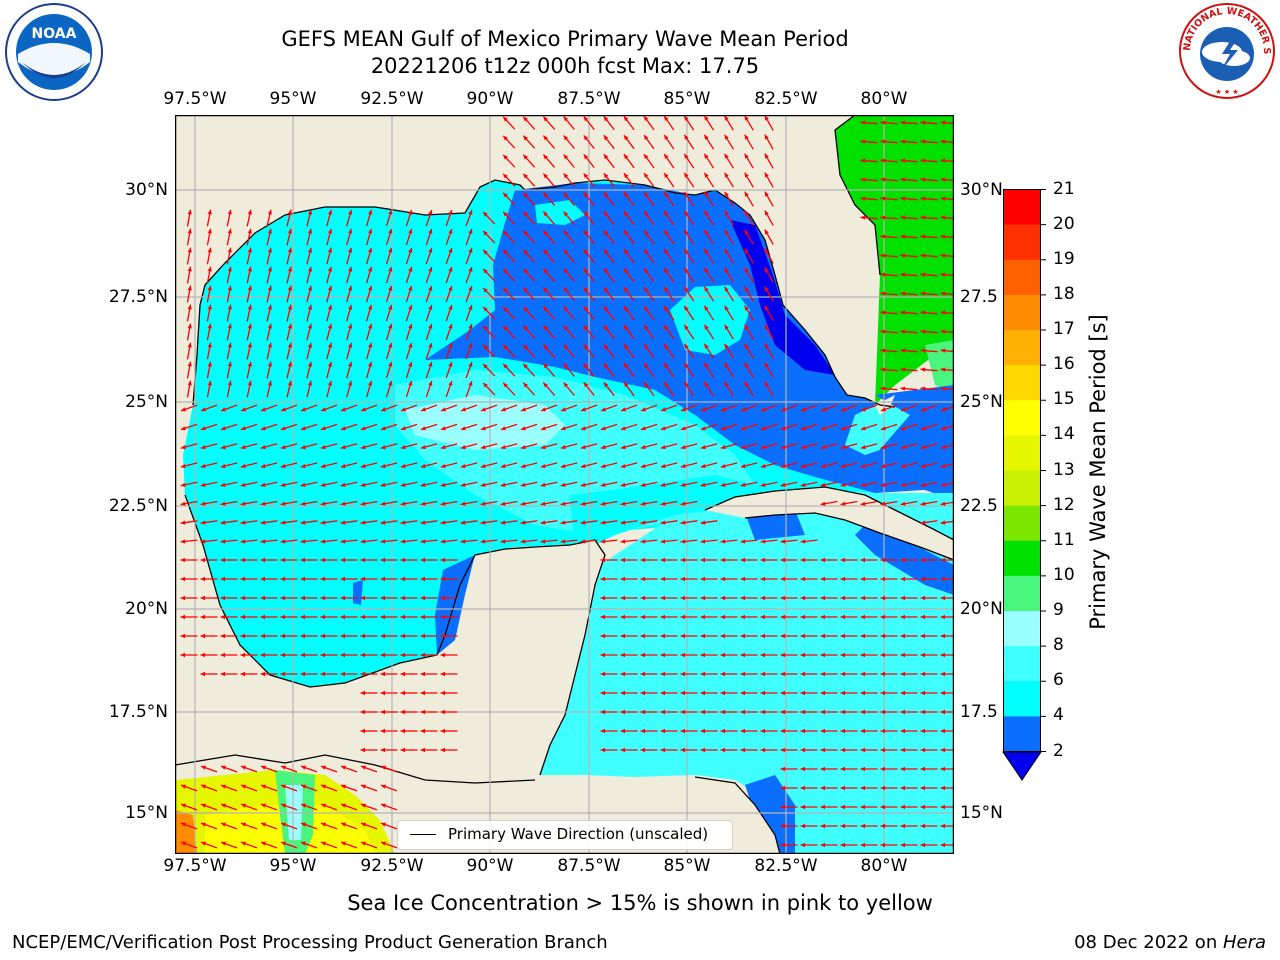 This screenshot has height=960, width=1280. I want to click on lon-label-bottom: 90°W, so click(490, 866).